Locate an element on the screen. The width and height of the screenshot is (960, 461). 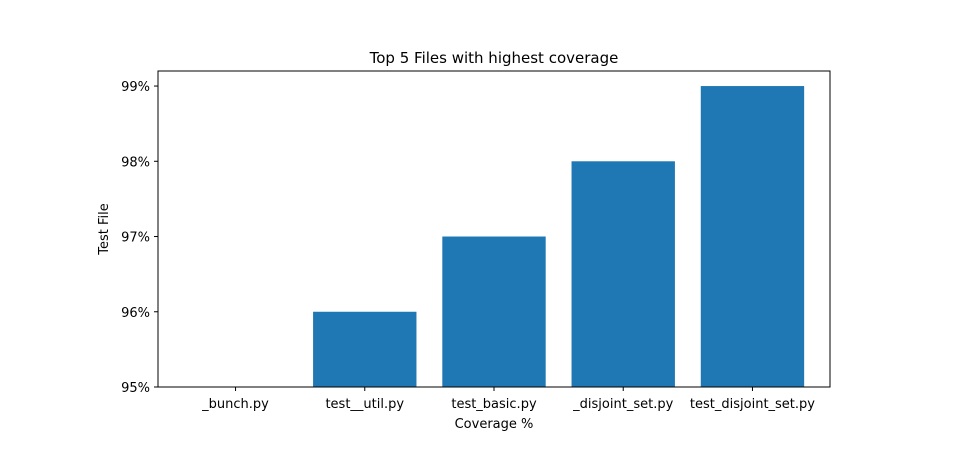
x-tick-label-3: _disjoint_set.py is located at coordinates (622, 404).